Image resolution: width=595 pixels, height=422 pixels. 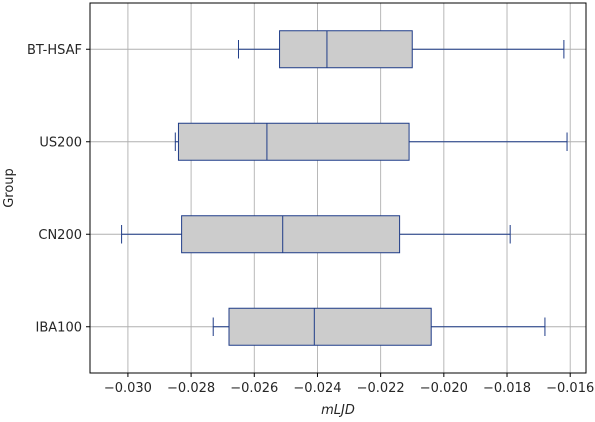 What do you see at coordinates (191, 388) in the screenshot?
I see `x-tick-label: −0.028` at bounding box center [191, 388].